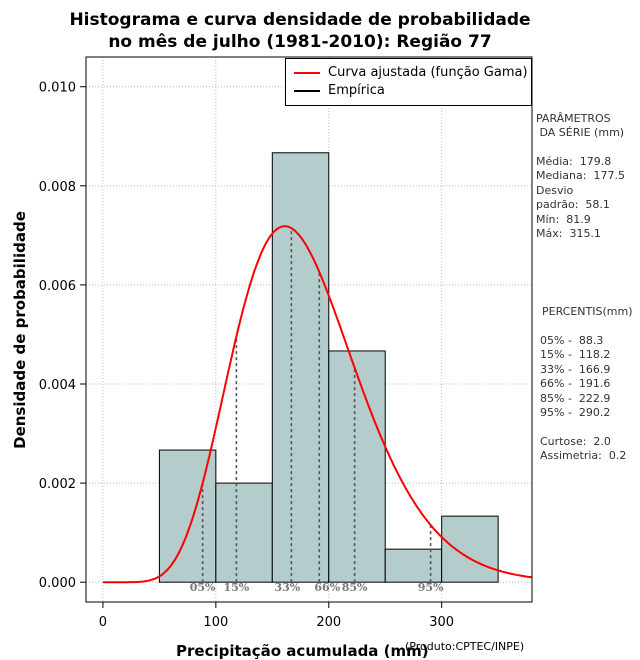  I want to click on stats-values: Curtose: 2.0 Assimetria: 0.2, so click(583, 449).